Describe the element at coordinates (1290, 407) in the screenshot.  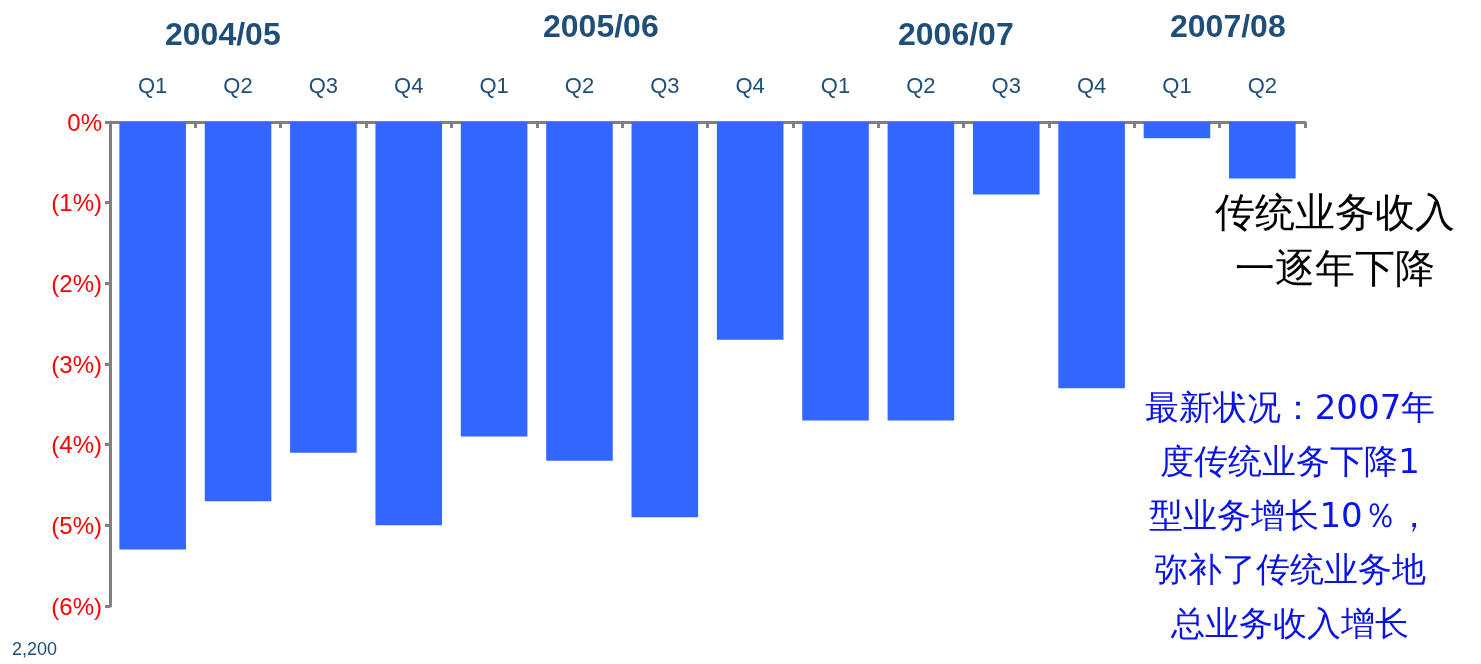
I see `annotation: 最新状况：2007年` at that location.